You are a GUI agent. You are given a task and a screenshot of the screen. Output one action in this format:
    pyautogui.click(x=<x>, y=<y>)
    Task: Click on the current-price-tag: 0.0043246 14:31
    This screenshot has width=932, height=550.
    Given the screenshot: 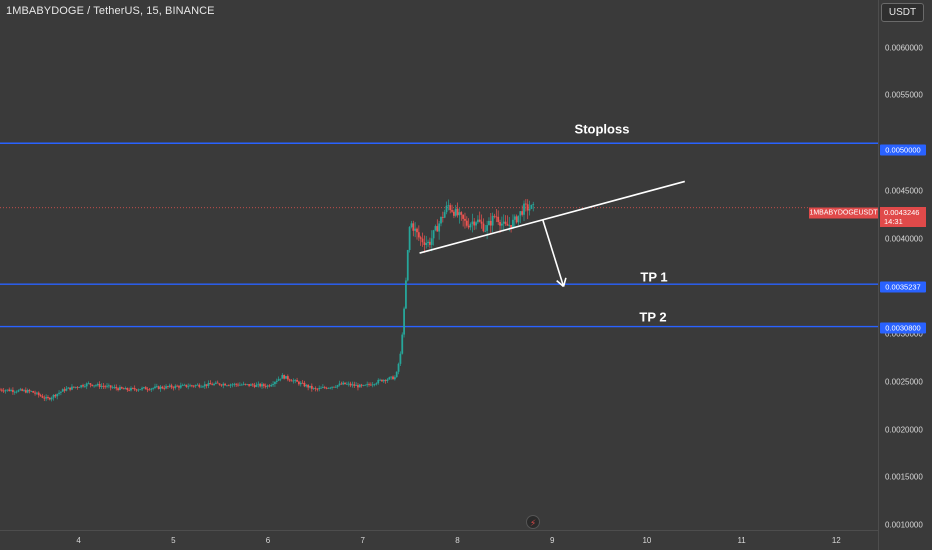 What is the action you would take?
    pyautogui.click(x=903, y=217)
    